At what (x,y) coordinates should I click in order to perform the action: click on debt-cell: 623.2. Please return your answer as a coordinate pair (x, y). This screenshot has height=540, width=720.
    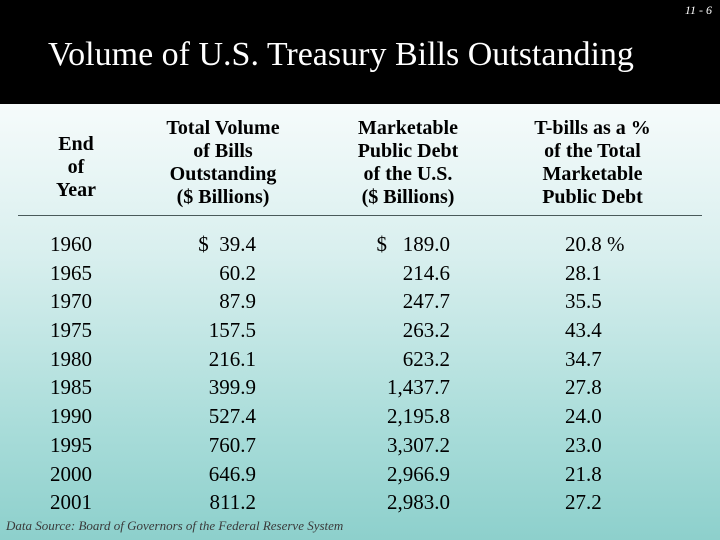
    Looking at the image, I should click on (426, 358).